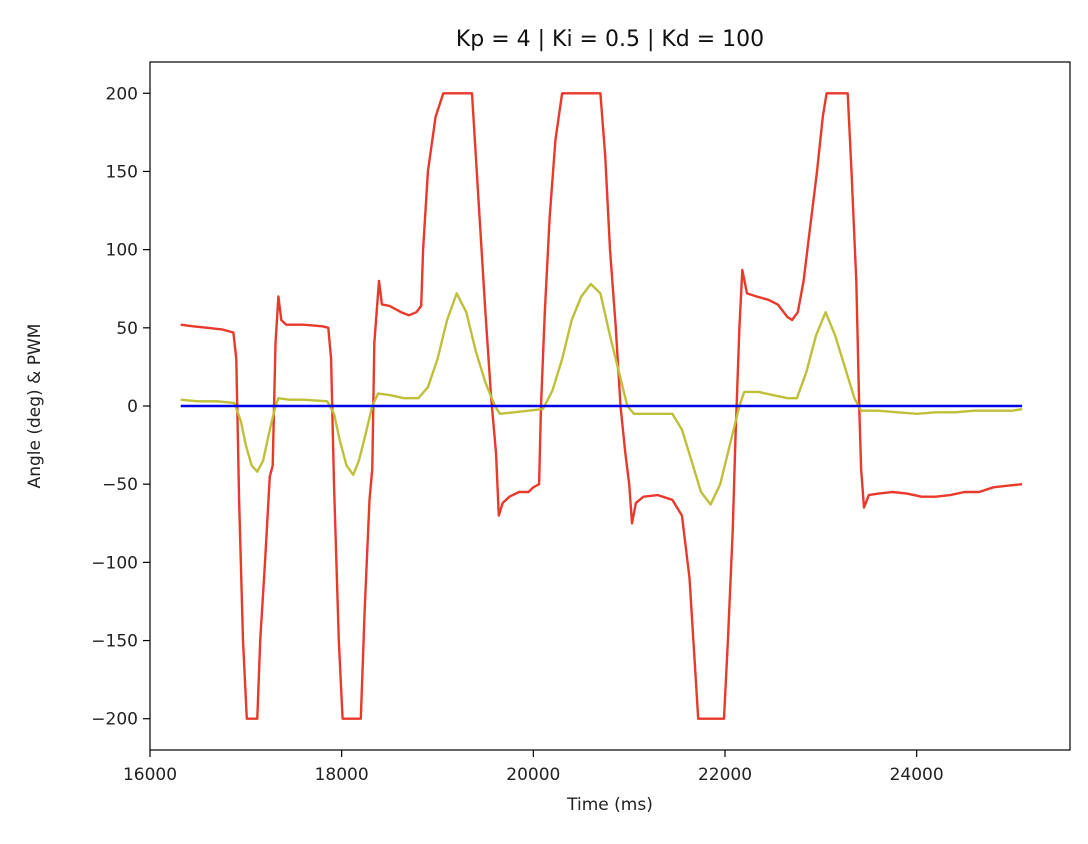 This screenshot has width=1088, height=844. What do you see at coordinates (120, 407) in the screenshot?
I see `y-axis-ticks: −200 −150 −100 −50 0 50 100 150 200` at bounding box center [120, 407].